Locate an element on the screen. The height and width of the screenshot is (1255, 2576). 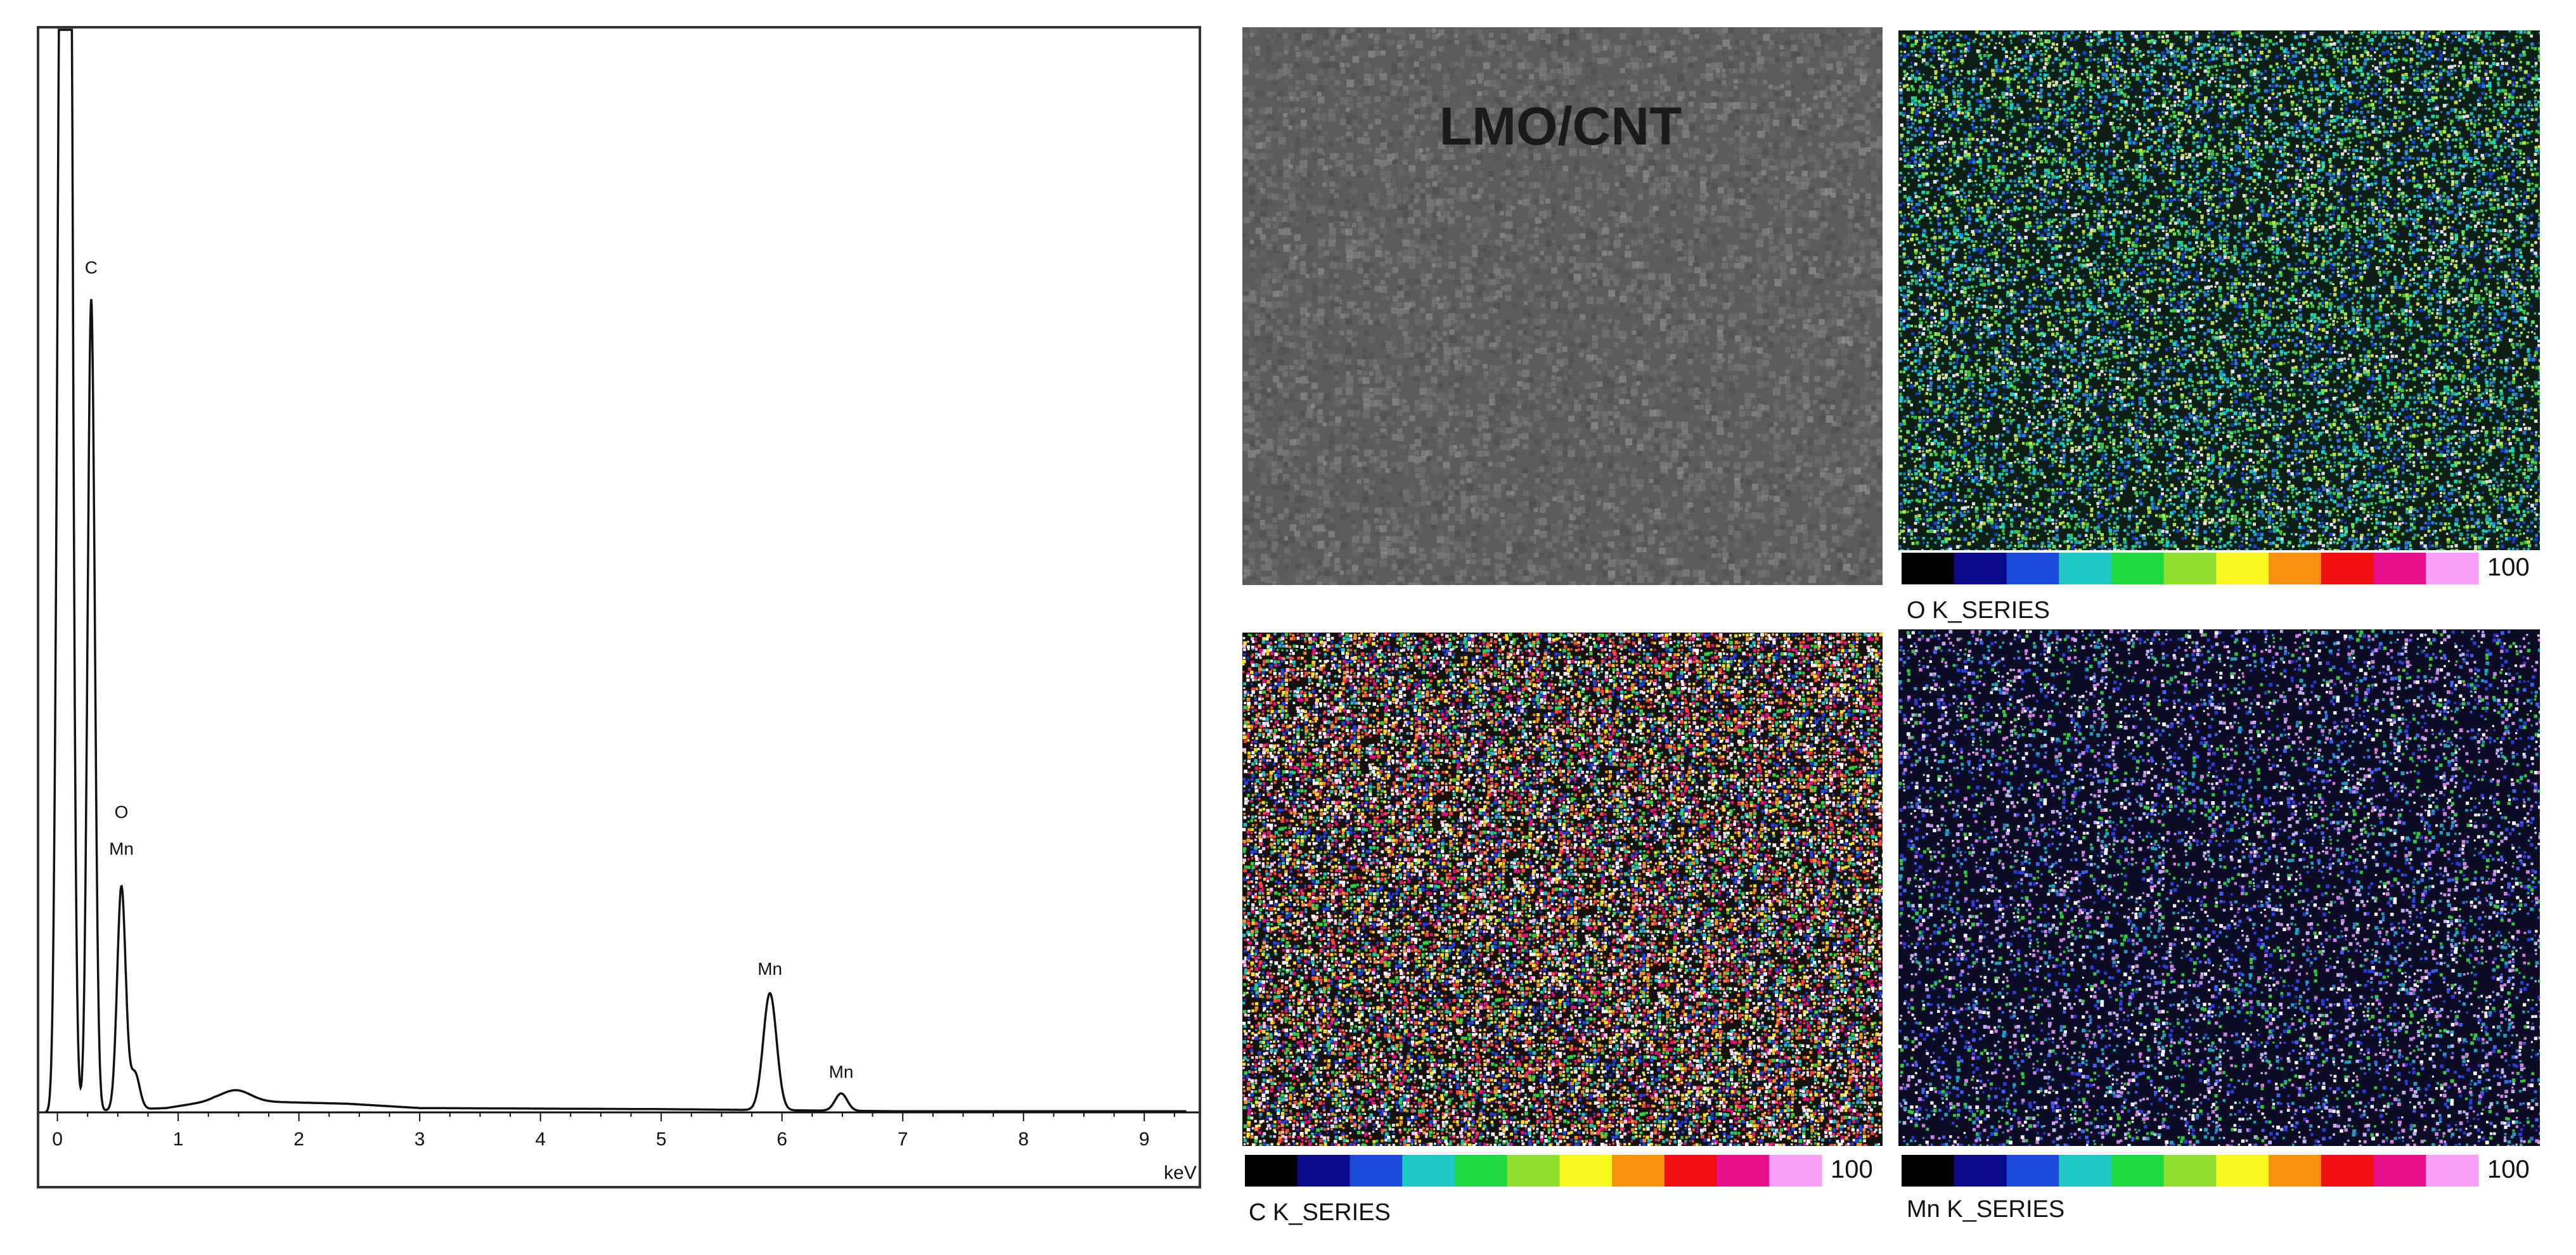
x-tick-label: 0 is located at coordinates (58, 1139).